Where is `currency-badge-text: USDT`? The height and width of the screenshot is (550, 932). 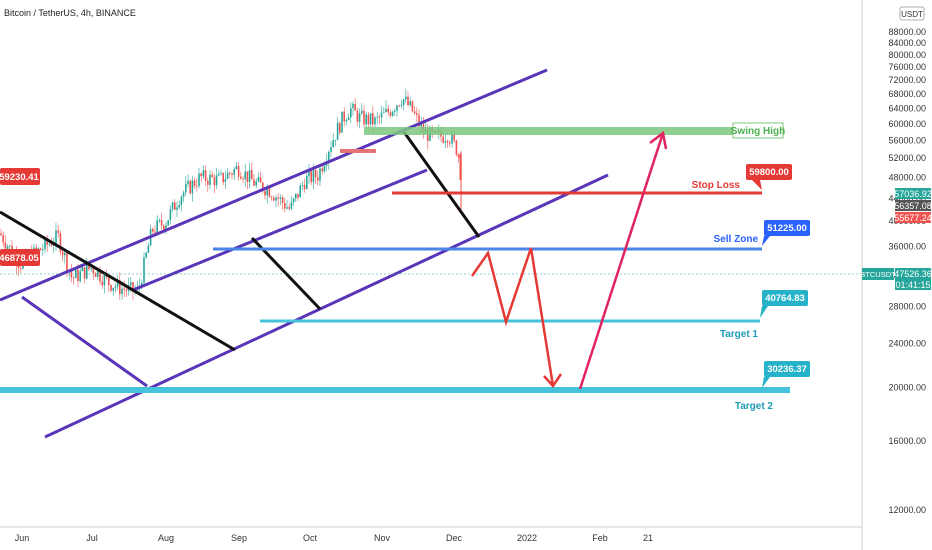 currency-badge-text: USDT is located at coordinates (912, 14).